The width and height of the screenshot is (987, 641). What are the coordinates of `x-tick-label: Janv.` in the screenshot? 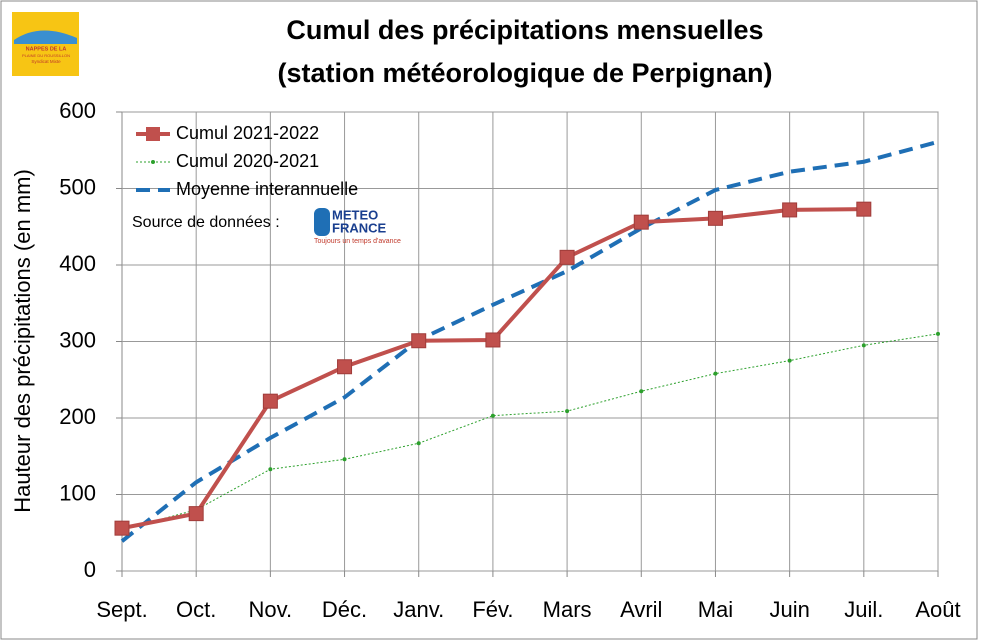 It's located at (418, 609).